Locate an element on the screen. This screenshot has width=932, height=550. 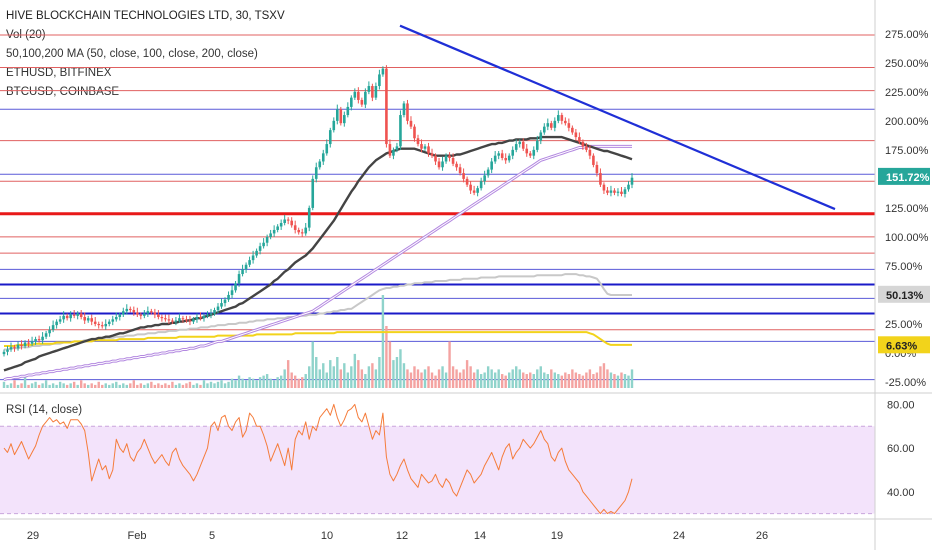
price-badge-label: 6.63% is located at coordinates (901, 346).